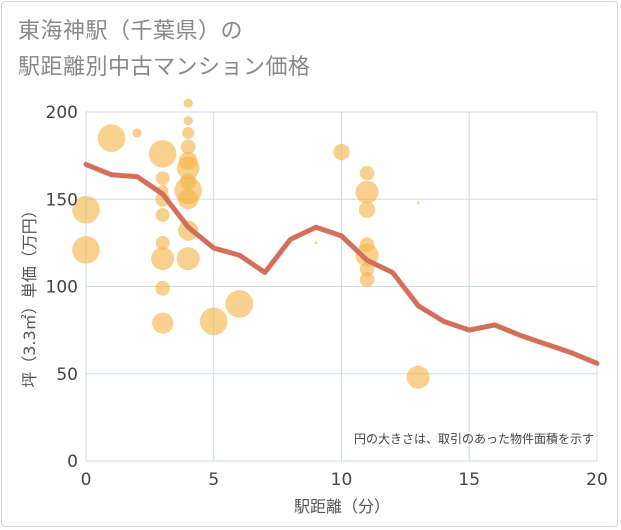  I want to click on y-tick-label: 50, so click(67, 375).